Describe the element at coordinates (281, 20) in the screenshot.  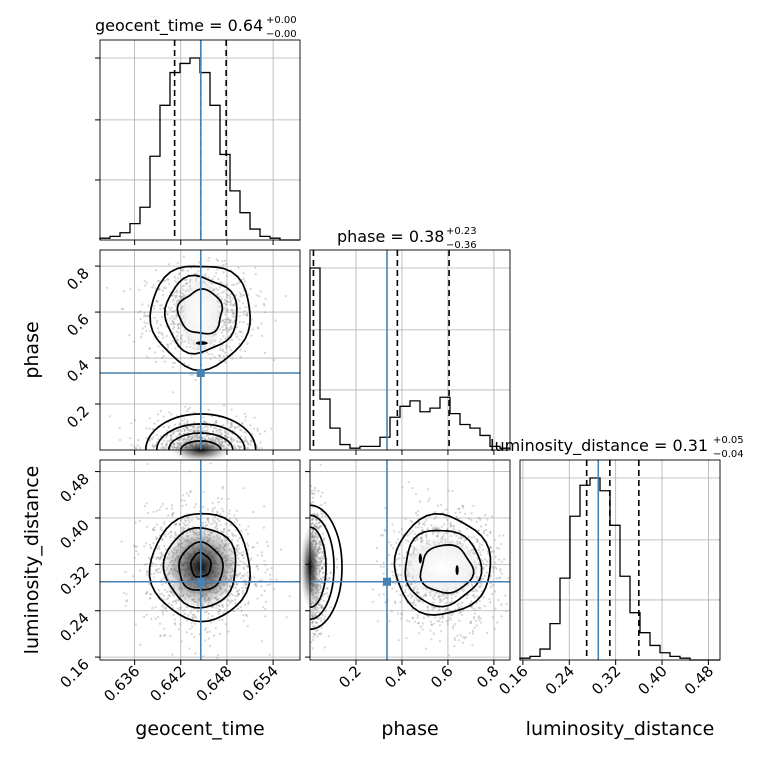
I see `title-geocent-time-plus: +0.00` at that location.